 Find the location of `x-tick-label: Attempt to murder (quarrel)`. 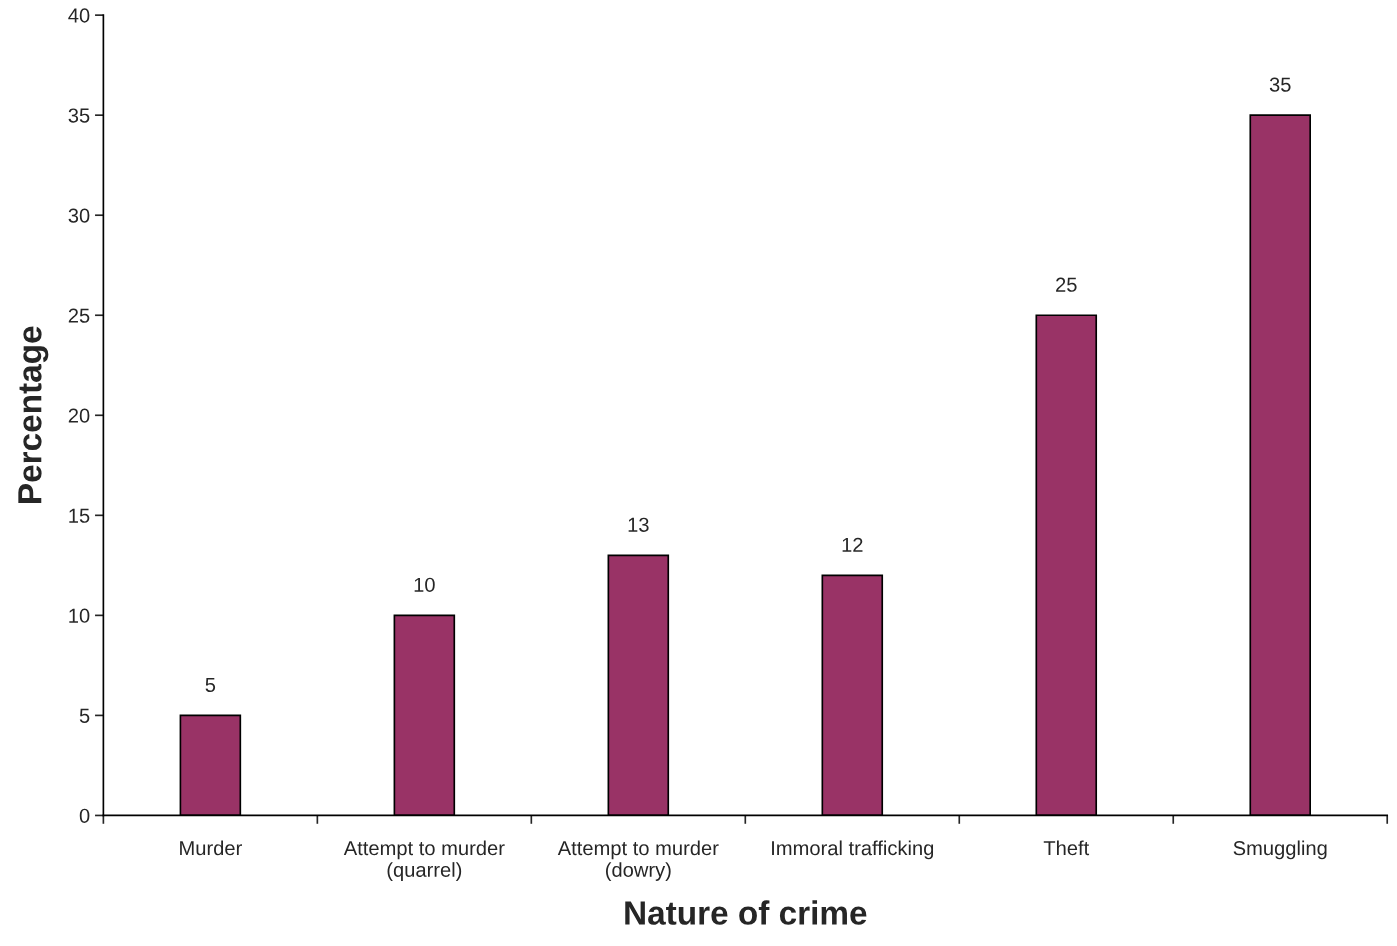

x-tick-label: Attempt to murder (quarrel) is located at coordinates (424, 860).